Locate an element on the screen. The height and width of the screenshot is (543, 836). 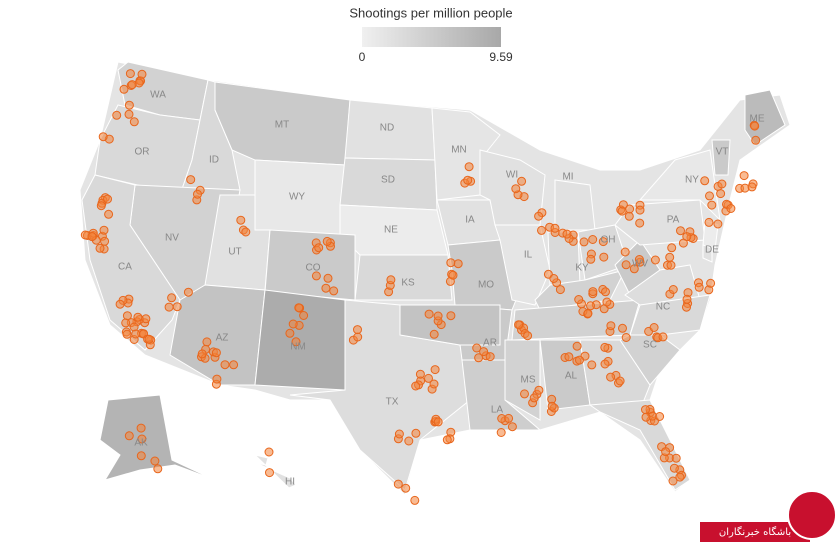
watermark-logo is located at coordinates (811, 515).